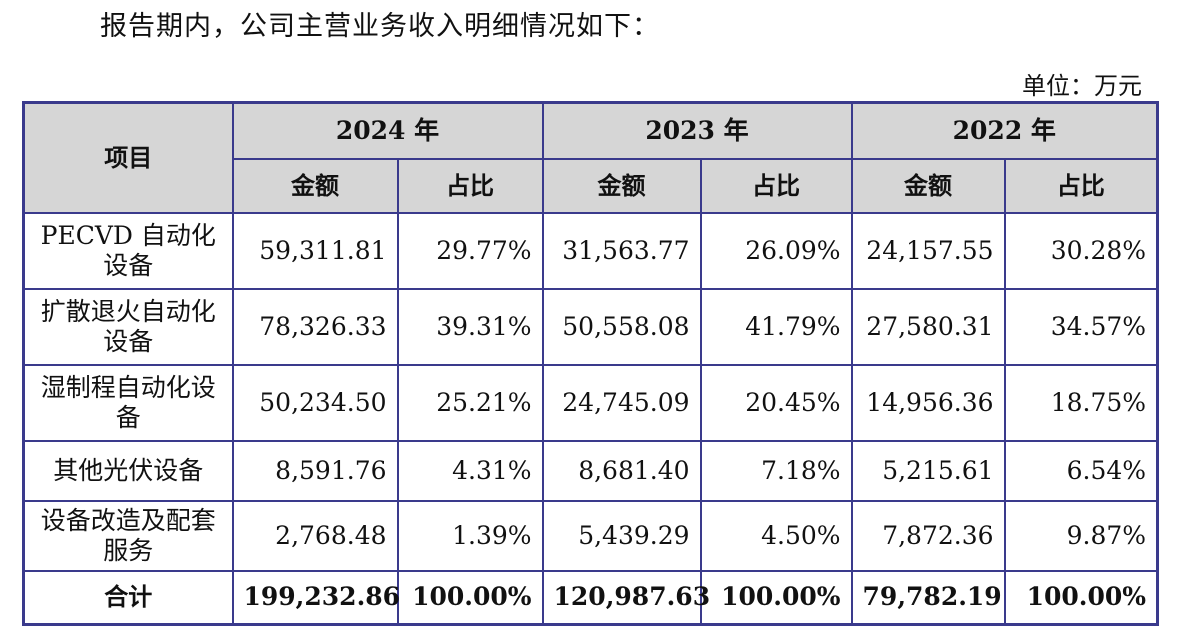 This screenshot has width=1194, height=642. What do you see at coordinates (470, 470) in the screenshot?
I see `cell-value: 4.31%` at bounding box center [470, 470].